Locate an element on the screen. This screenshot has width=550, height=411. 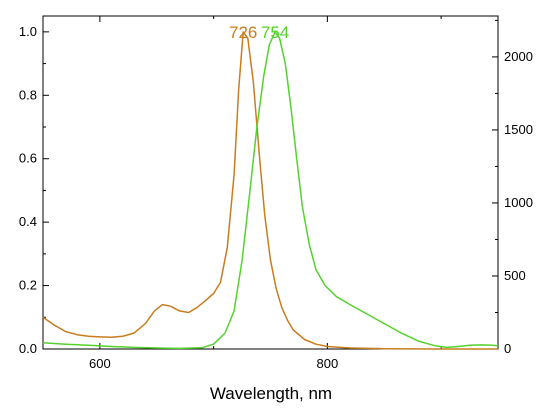
y-left-tick-label: 1.0 is located at coordinates (28, 31).